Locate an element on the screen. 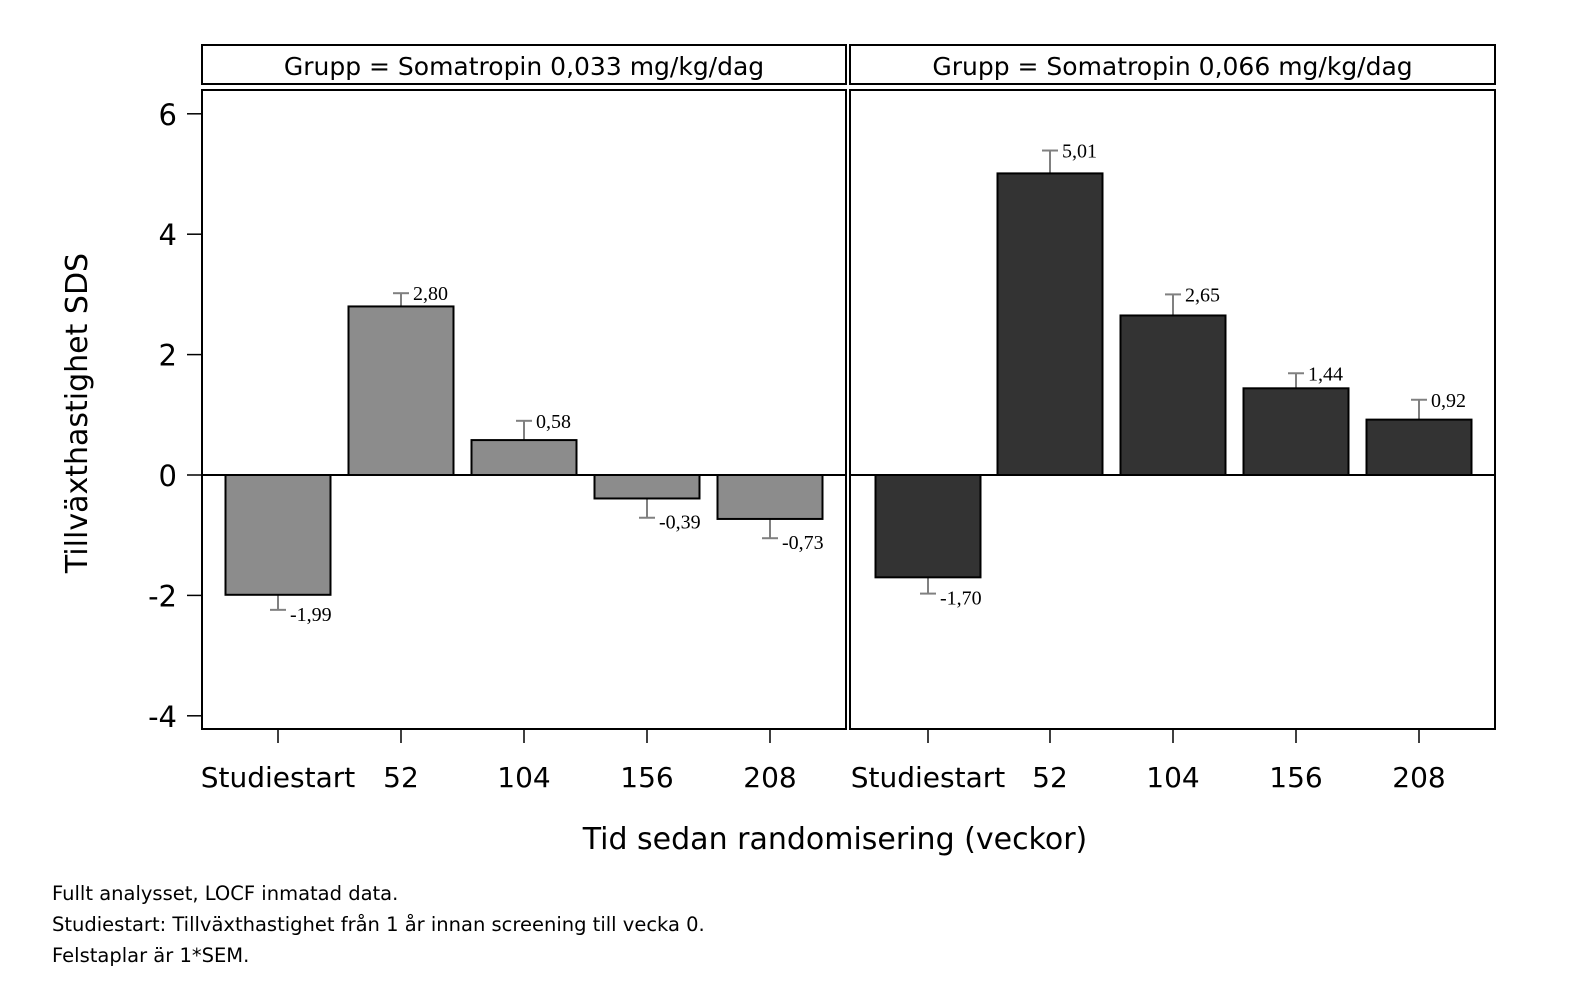 The image size is (1579, 987). y-axis-label: Tillväxthastighet SDS is located at coordinates (77, 413).